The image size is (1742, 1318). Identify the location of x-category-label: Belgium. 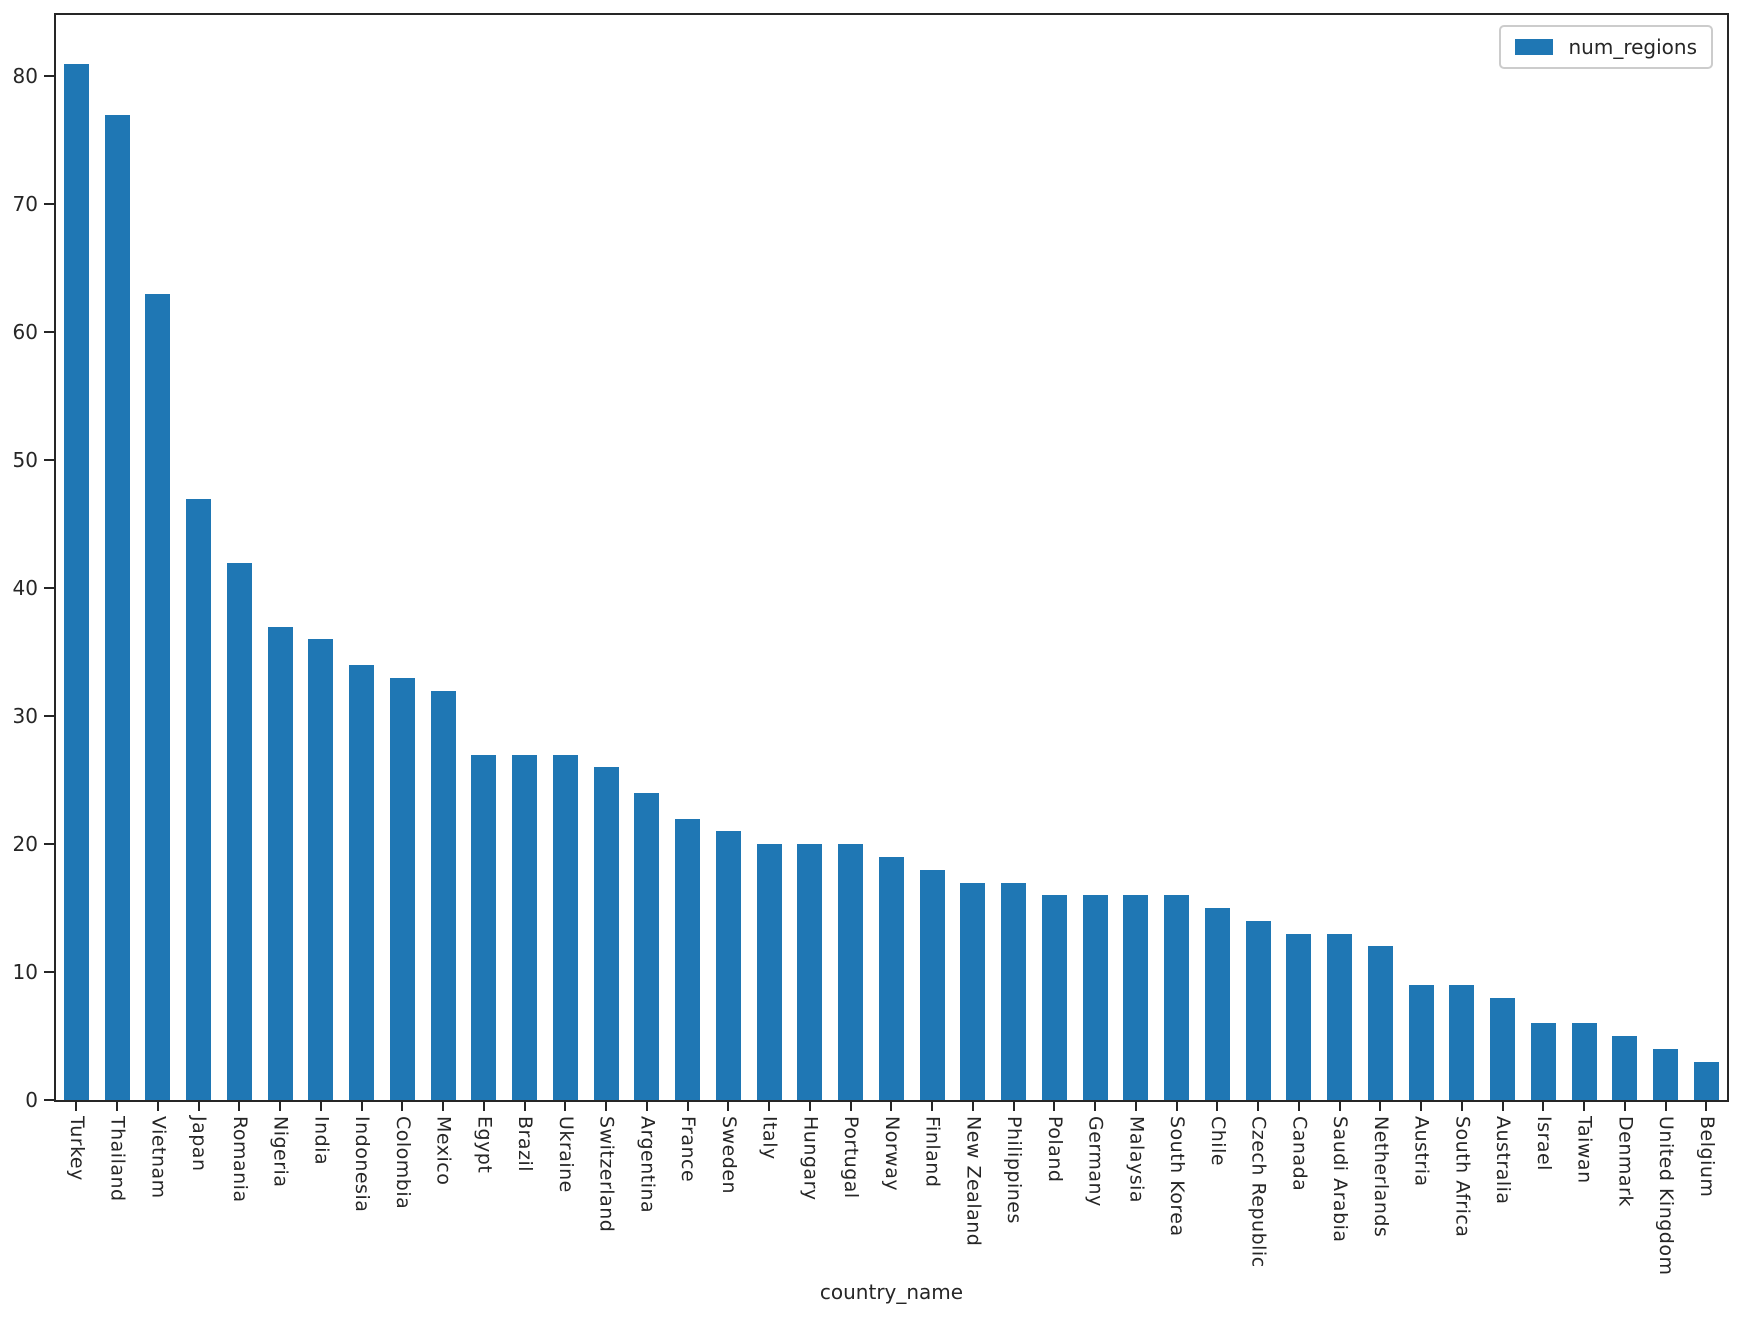
(1706, 1157).